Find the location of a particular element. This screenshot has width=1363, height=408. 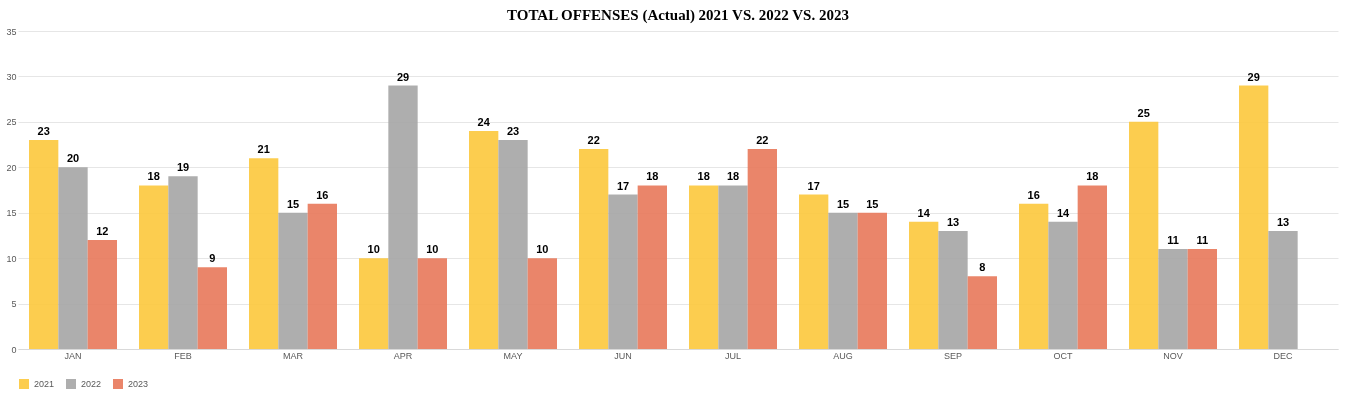

x-tick-label: AUG is located at coordinates (843, 355).